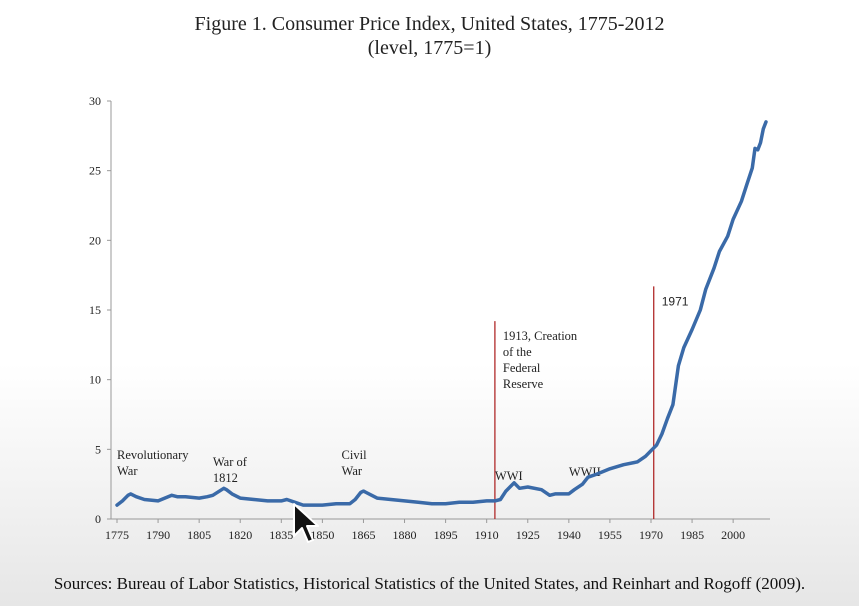 The width and height of the screenshot is (859, 606). What do you see at coordinates (117, 535) in the screenshot?
I see `x-tick-label: 1775` at bounding box center [117, 535].